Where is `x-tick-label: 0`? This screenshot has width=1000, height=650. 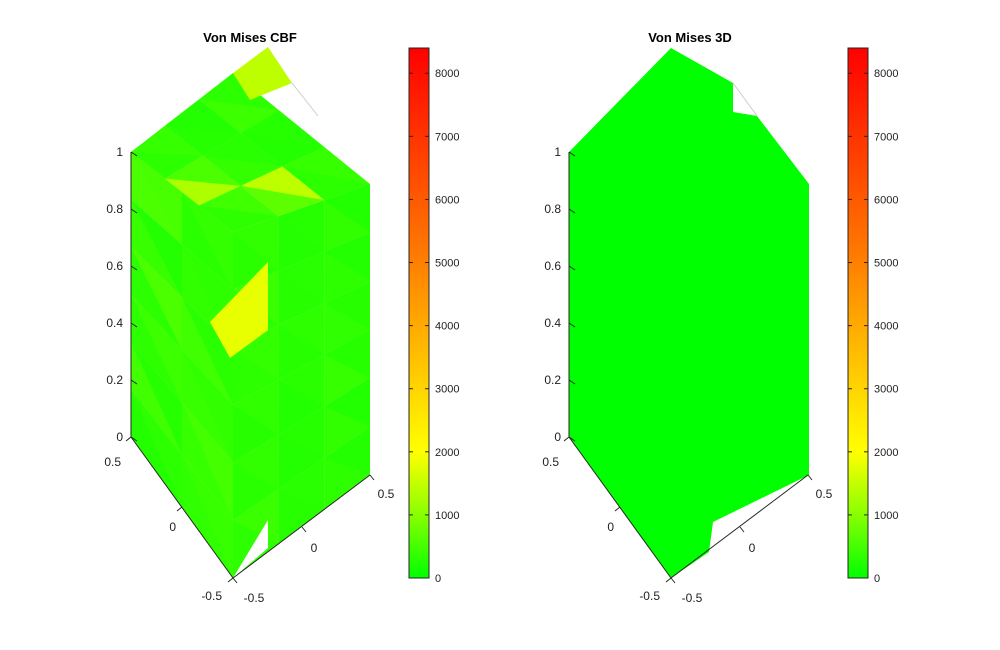 x-tick-label: 0 is located at coordinates (314, 548).